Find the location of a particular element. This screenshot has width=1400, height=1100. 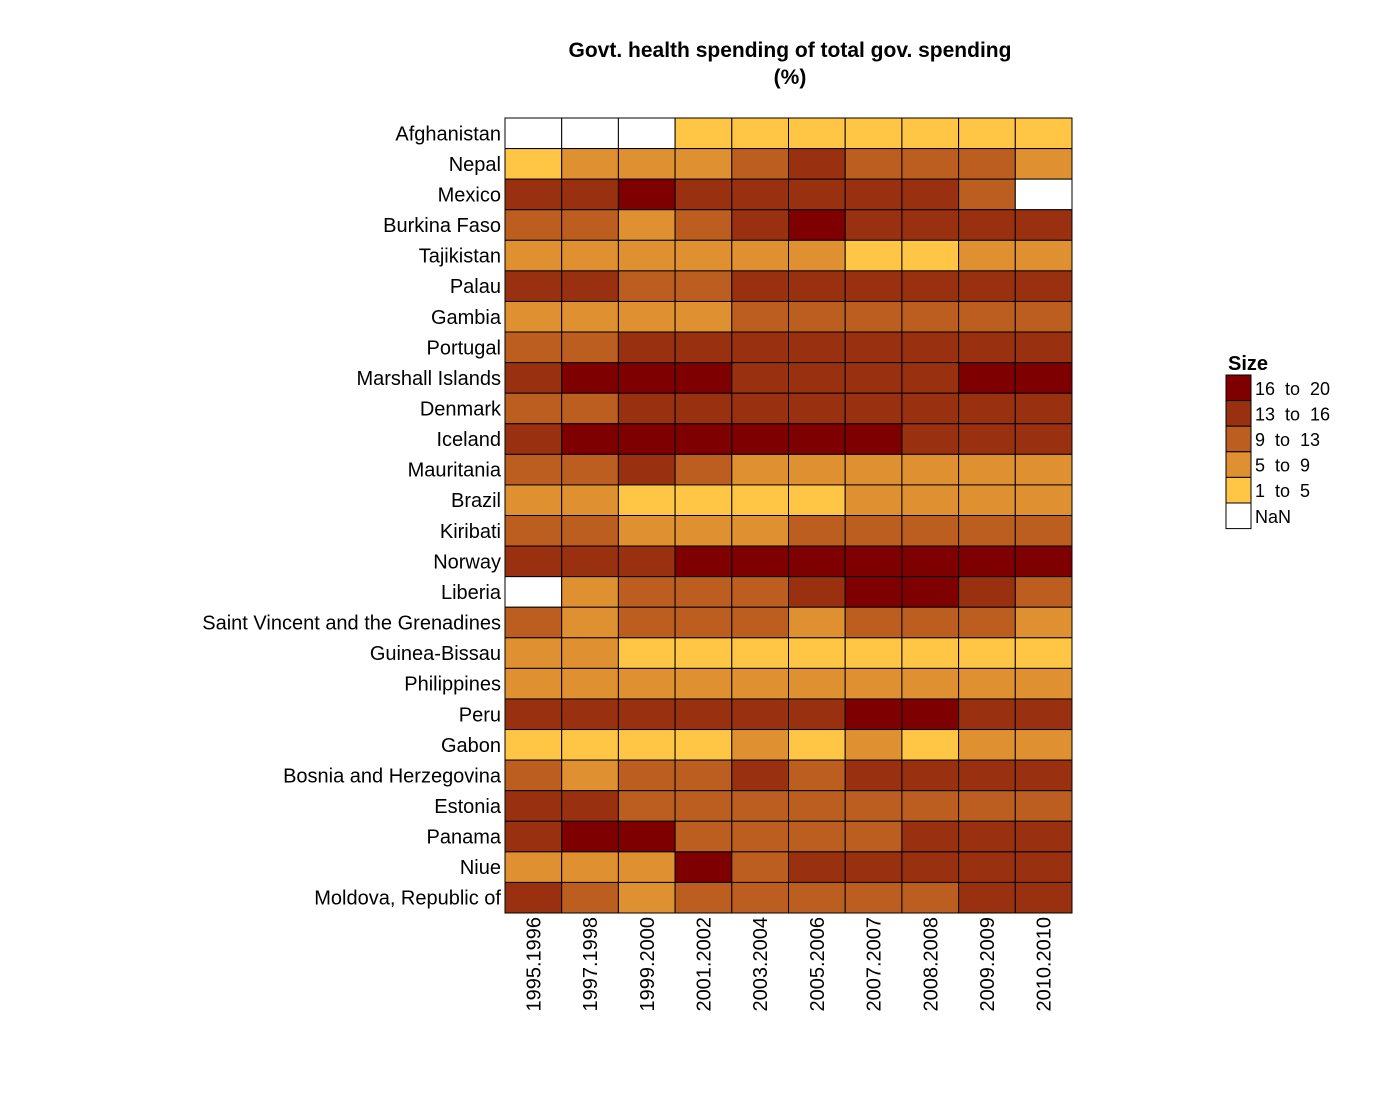

y-tick-label: Saint Vincent and the Grenadines is located at coordinates (351, 624).